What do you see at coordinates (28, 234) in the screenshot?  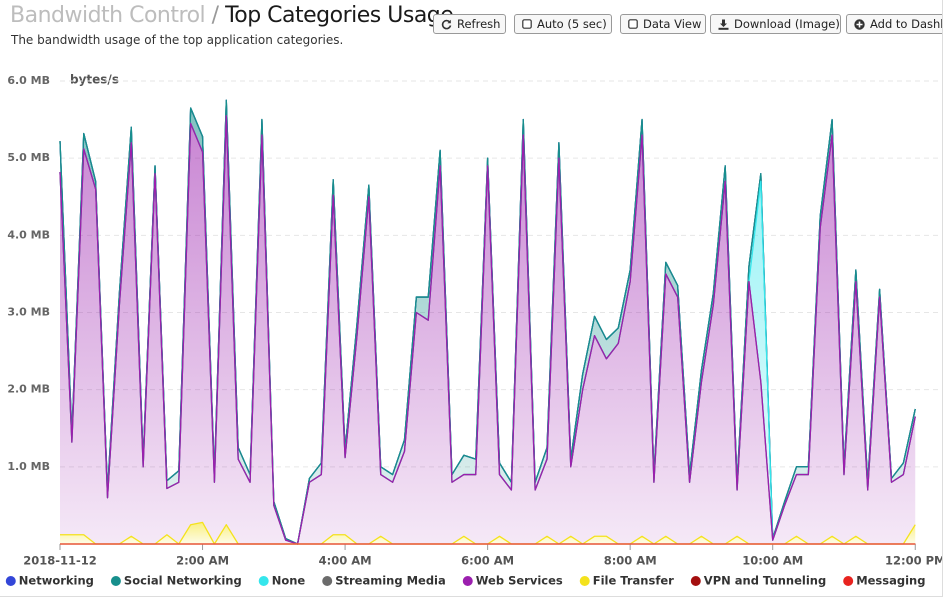 I see `y-tick-label: 4.0 MB` at bounding box center [28, 234].